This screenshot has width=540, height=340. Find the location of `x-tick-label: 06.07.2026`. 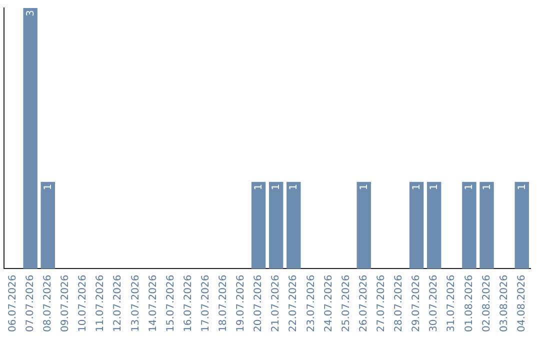

x-tick-label: 06.07.2026 is located at coordinates (12, 303).